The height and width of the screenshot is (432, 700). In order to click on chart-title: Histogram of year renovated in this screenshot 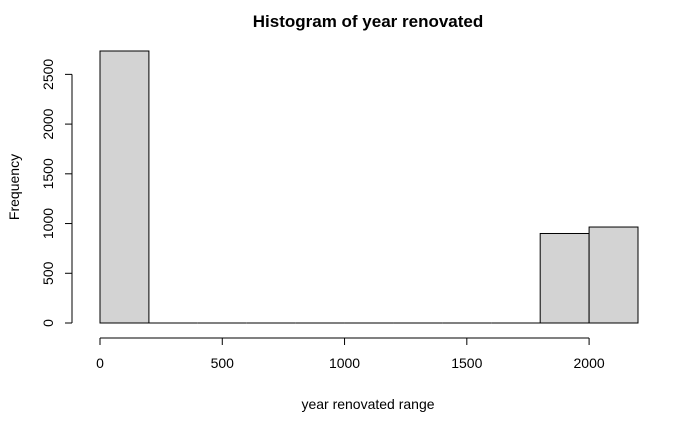, I will do `click(368, 21)`.